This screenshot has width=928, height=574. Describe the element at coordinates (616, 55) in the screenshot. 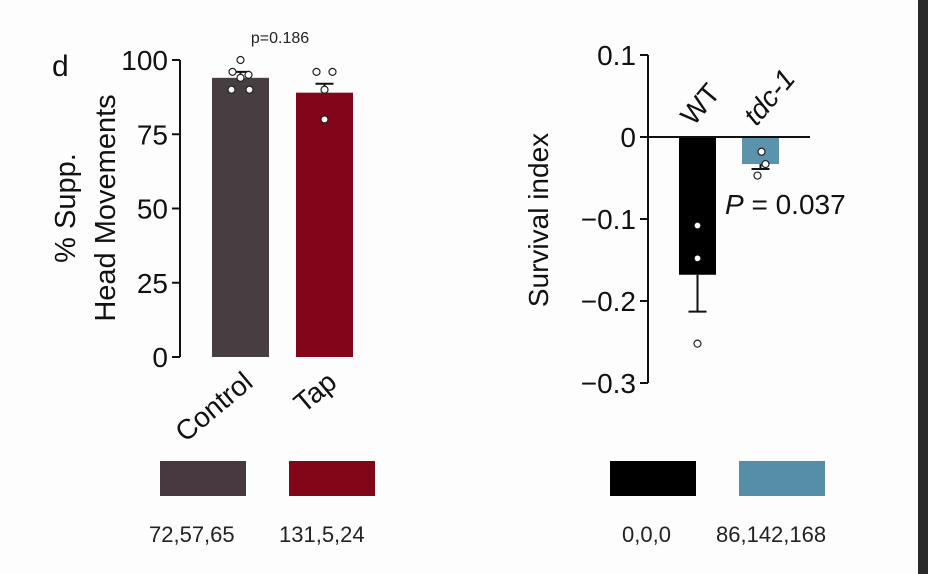

I see `right-y-tick-label: 0.1` at that location.